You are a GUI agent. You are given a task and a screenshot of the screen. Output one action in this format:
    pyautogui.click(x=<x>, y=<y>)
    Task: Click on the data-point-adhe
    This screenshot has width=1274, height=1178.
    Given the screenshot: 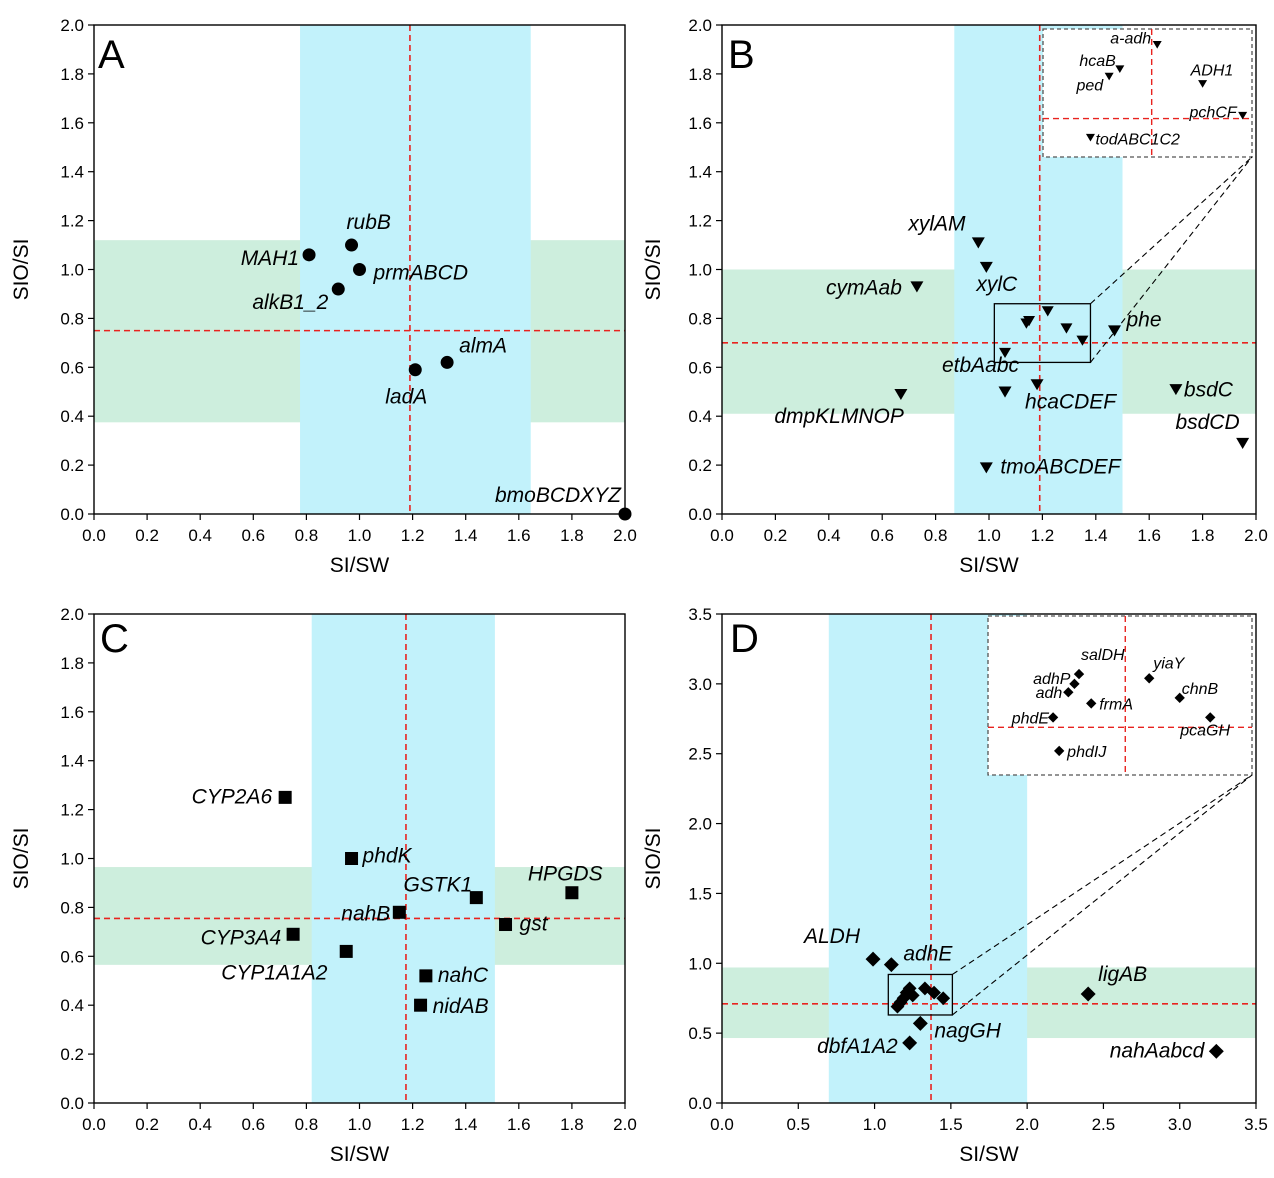 What is the action you would take?
    pyautogui.click(x=891, y=965)
    